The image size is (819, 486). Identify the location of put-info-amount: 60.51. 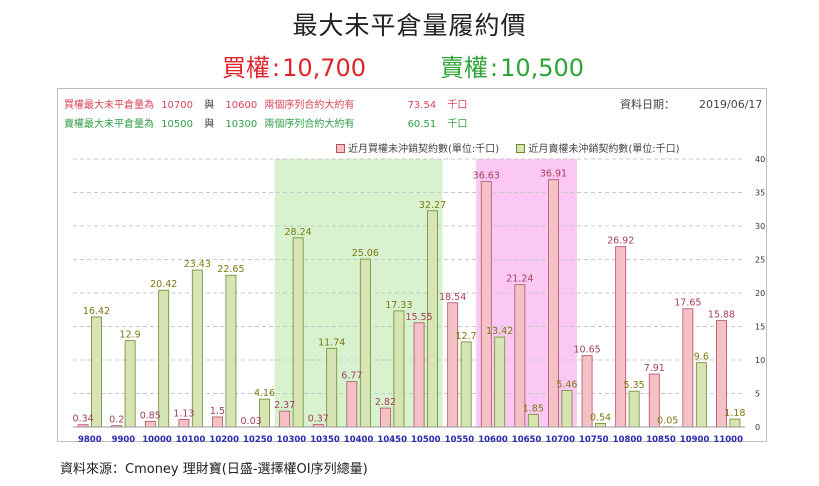
(422, 124).